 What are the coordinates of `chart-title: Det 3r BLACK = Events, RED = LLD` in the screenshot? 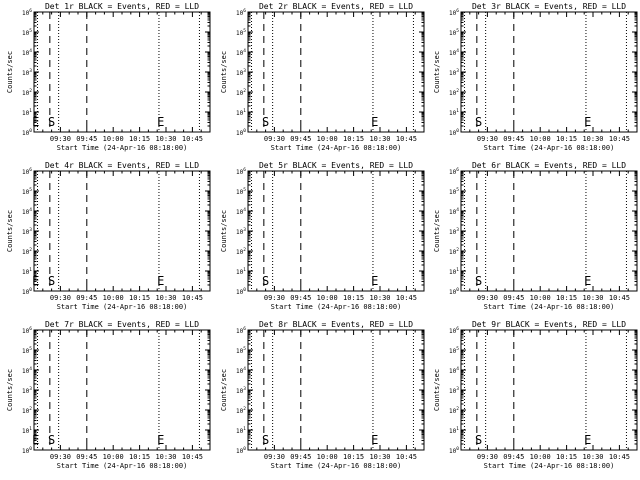 It's located at (549, 6).